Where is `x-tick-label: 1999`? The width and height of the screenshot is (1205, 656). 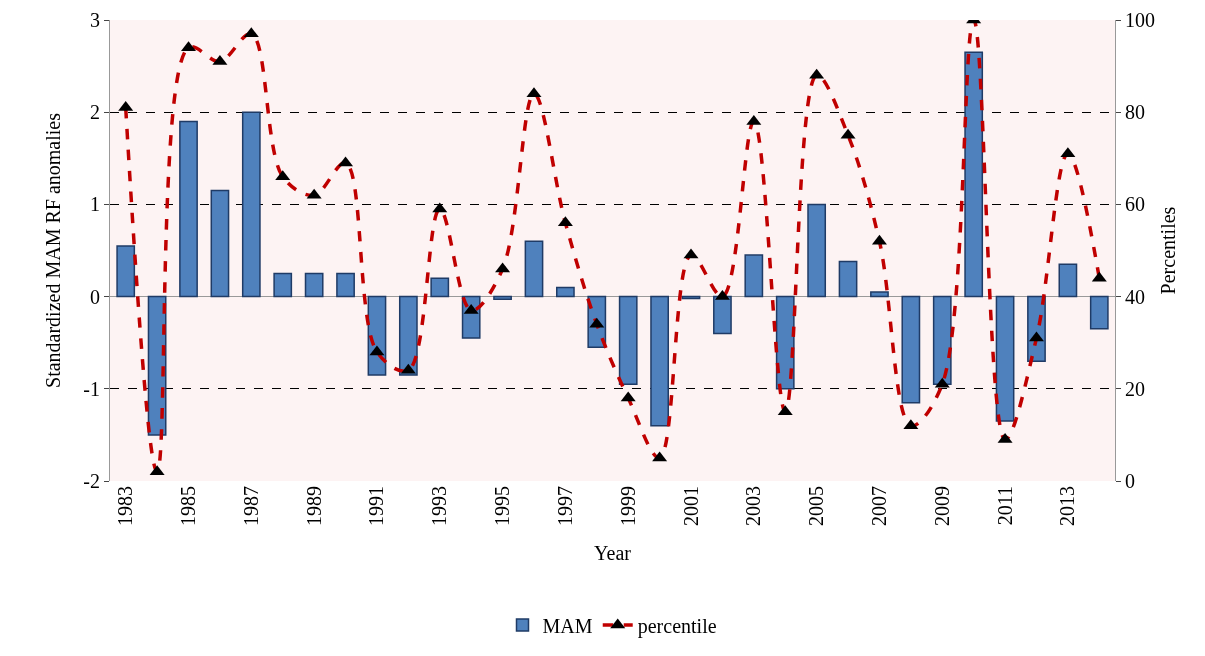 x-tick-label: 1999 is located at coordinates (627, 506).